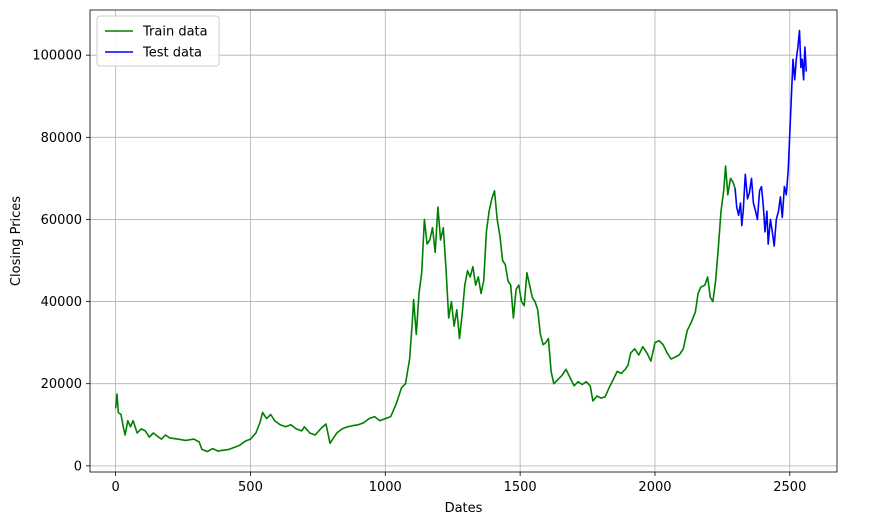 Image resolution: width=877 pixels, height=525 pixels. I want to click on y-tick-label: 100000, so click(57, 56).